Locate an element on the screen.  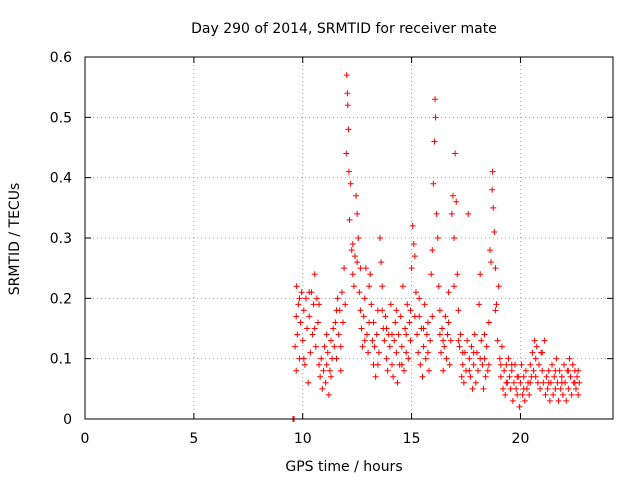
y-axis-label: SRMTID / TECUs is located at coordinates (15, 239).